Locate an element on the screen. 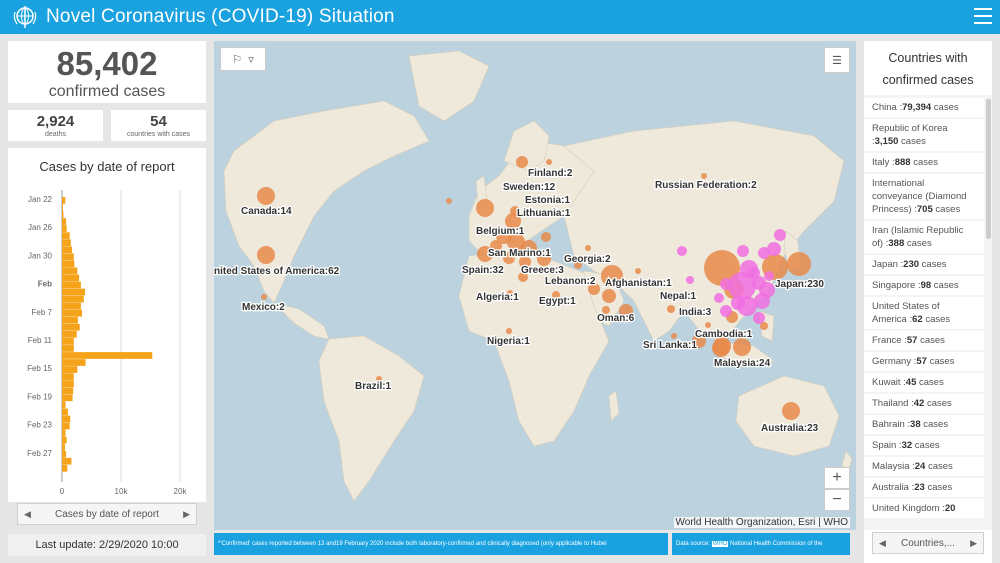  country-list-item: United Kingdom :20 is located at coordinates (924, 508).